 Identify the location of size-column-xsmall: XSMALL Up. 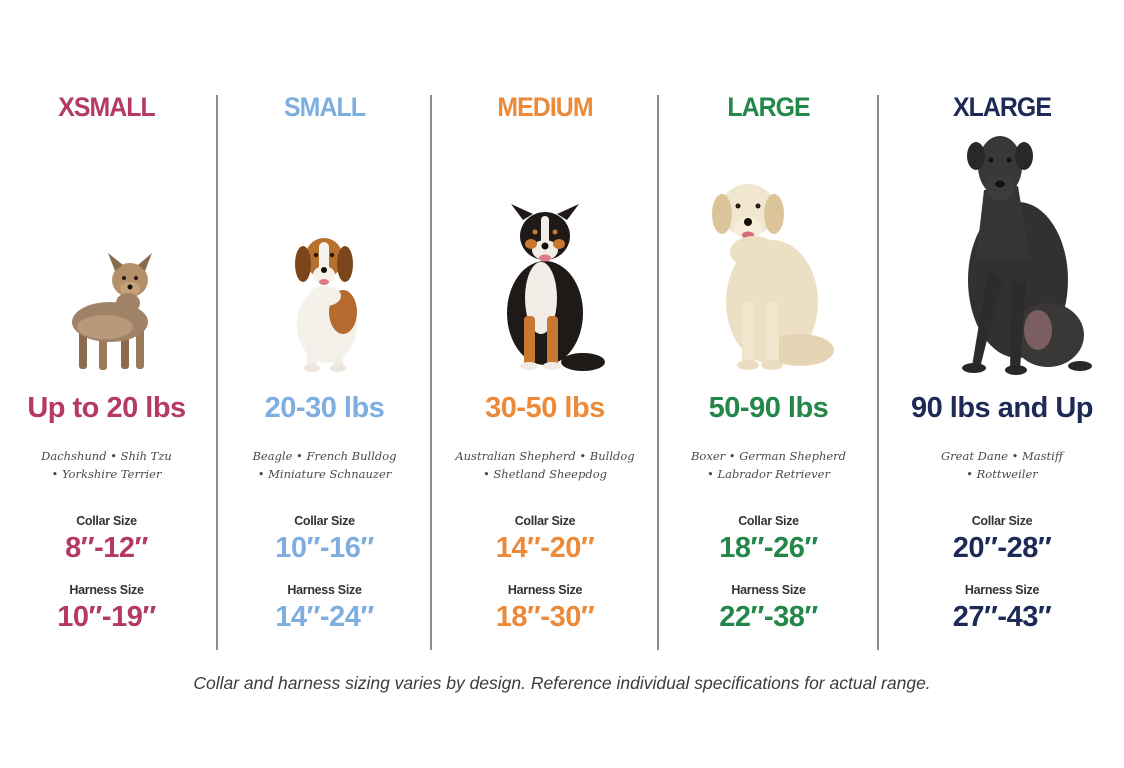
(106, 370).